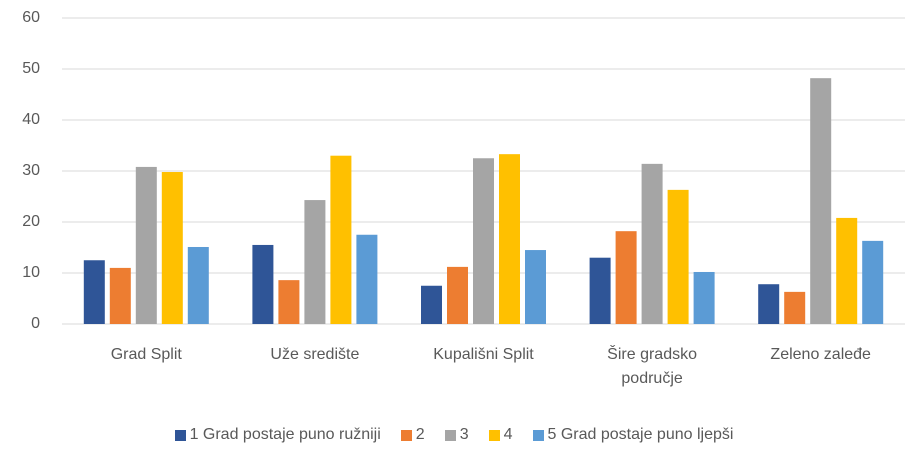 The image size is (908, 449). Describe the element at coordinates (420, 434) in the screenshot. I see `legend-label: 2` at that location.